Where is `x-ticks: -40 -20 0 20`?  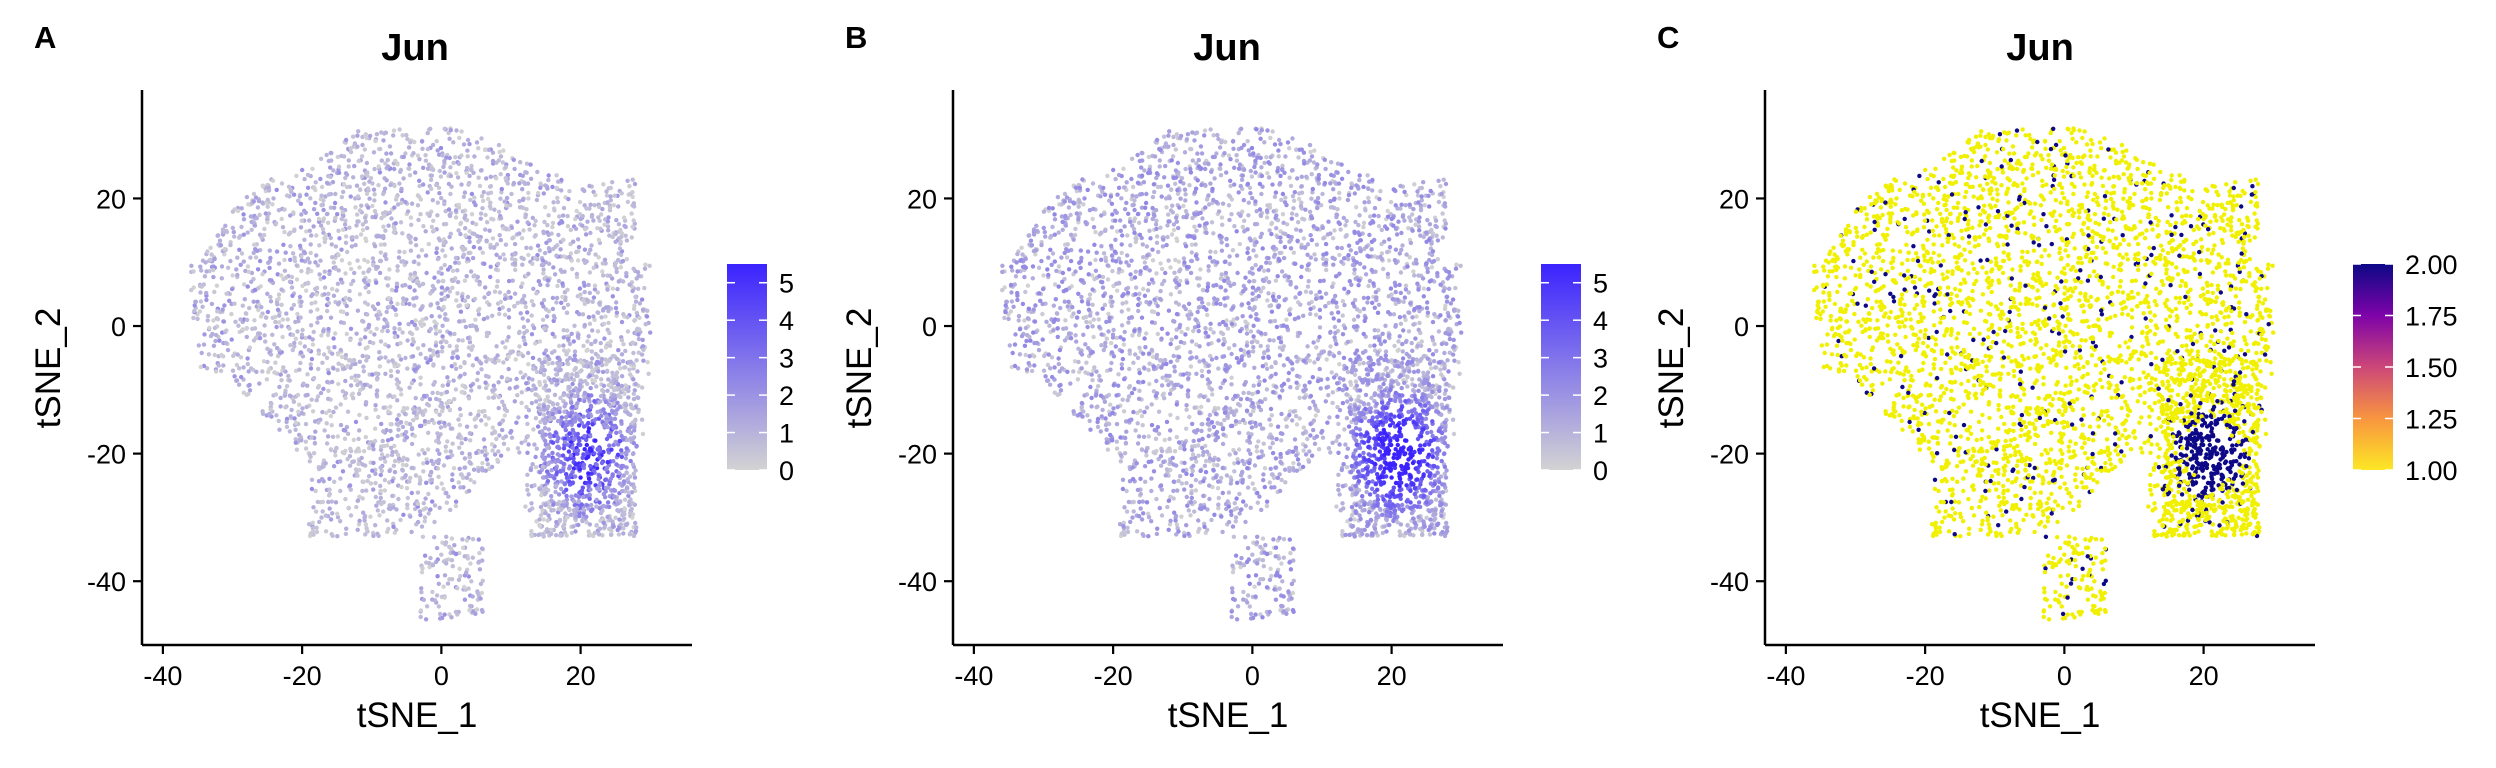 x-ticks: -40 -20 0 20 is located at coordinates (369, 668).